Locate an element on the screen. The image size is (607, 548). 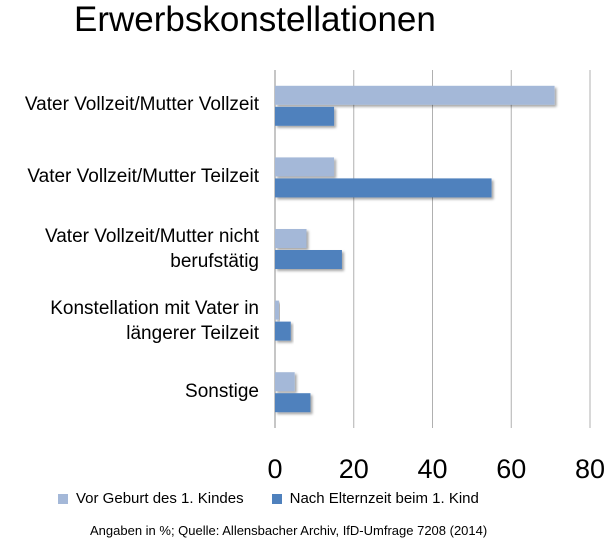
x-tick-label: 20 is located at coordinates (354, 469).